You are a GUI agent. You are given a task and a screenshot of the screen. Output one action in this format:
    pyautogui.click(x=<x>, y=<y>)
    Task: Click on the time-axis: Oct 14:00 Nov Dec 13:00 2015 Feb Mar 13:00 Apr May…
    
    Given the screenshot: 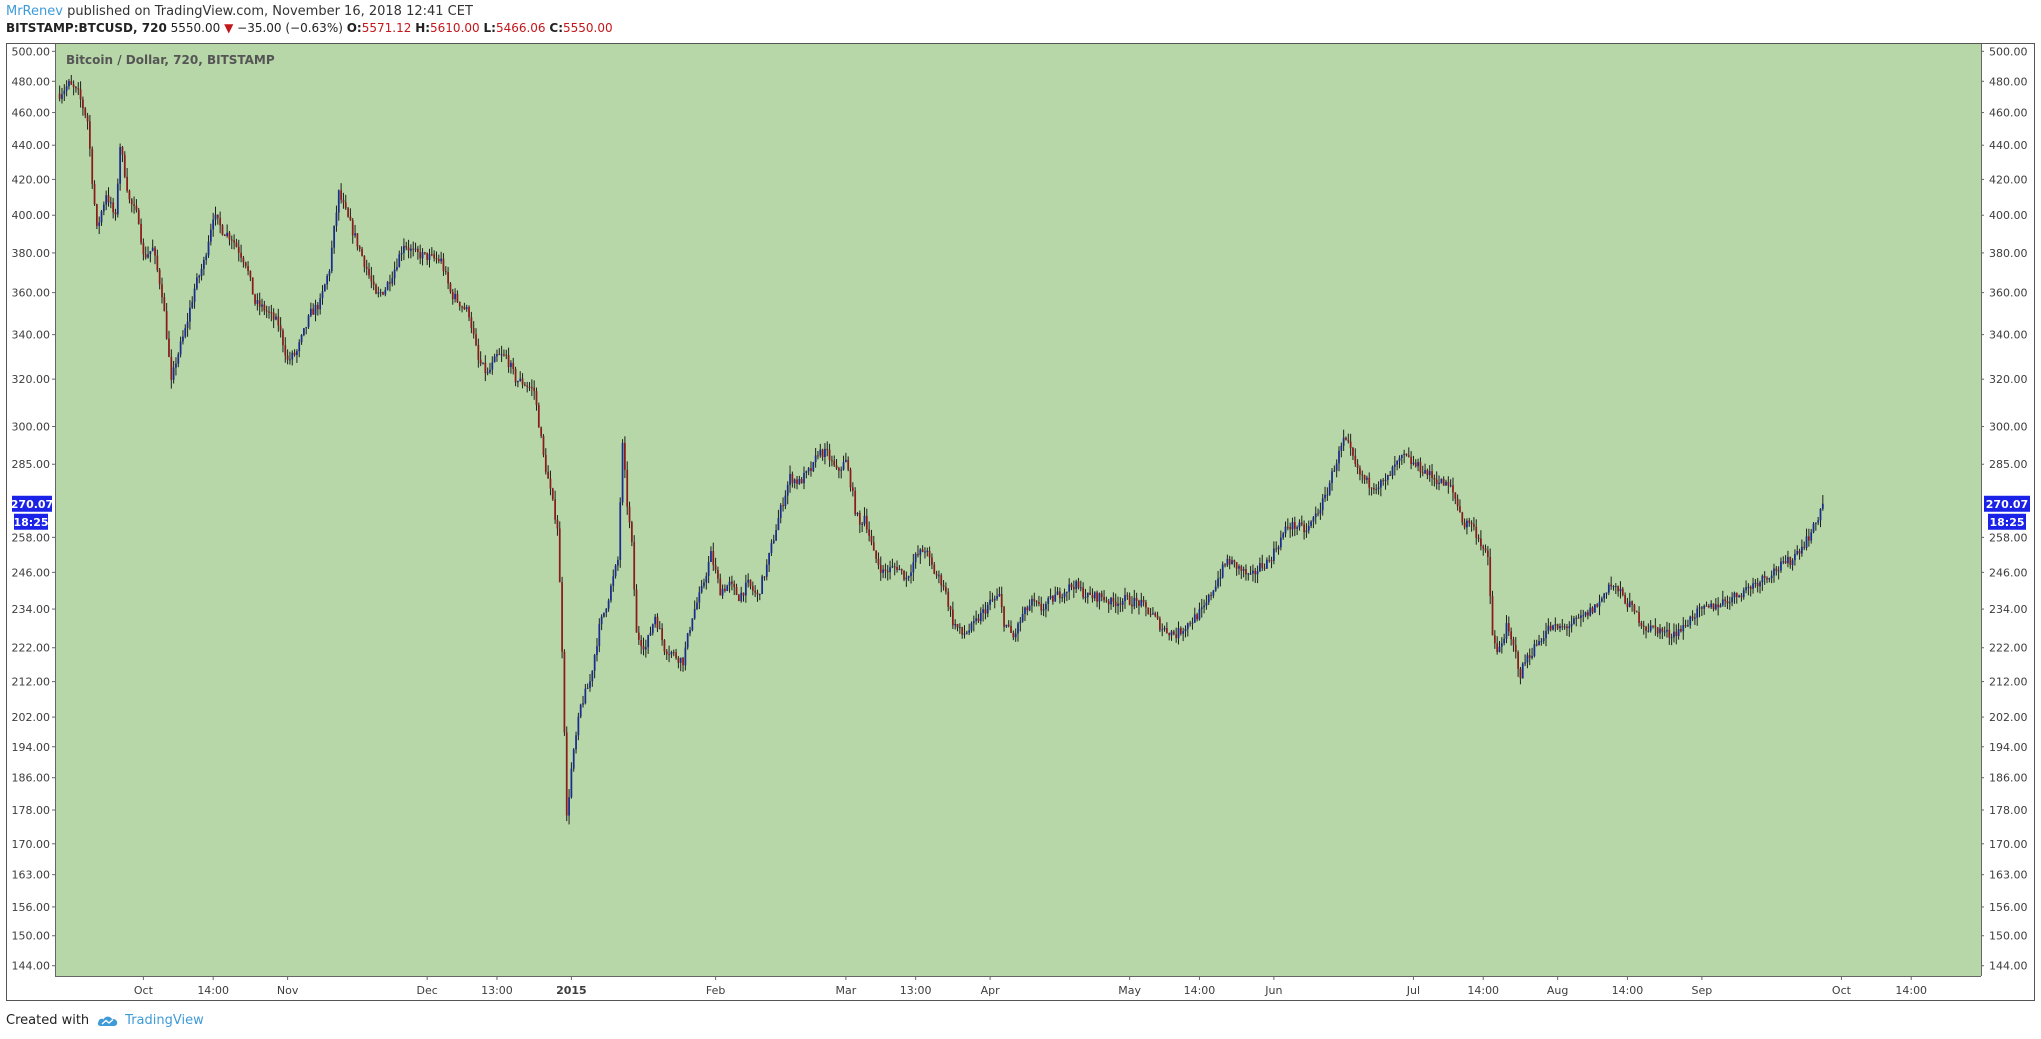 What is the action you would take?
    pyautogui.click(x=1030, y=986)
    